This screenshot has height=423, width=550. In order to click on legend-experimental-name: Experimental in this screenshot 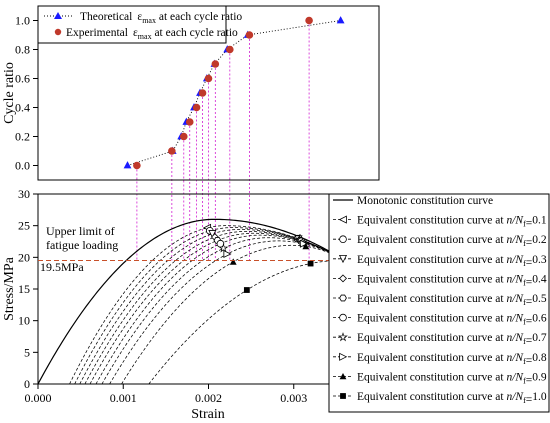, I will do `click(97, 33)`.